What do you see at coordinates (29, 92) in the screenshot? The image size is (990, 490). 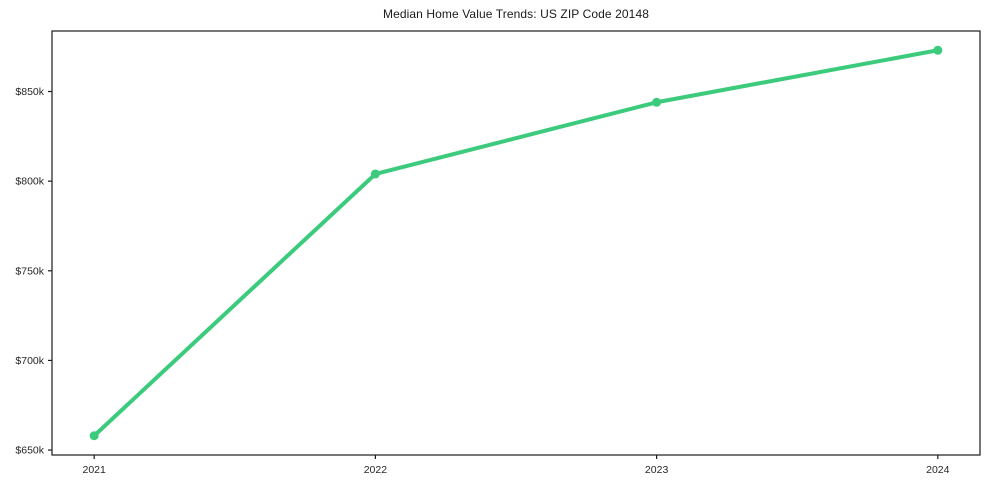 I see `y-tick-label: $850k` at bounding box center [29, 92].